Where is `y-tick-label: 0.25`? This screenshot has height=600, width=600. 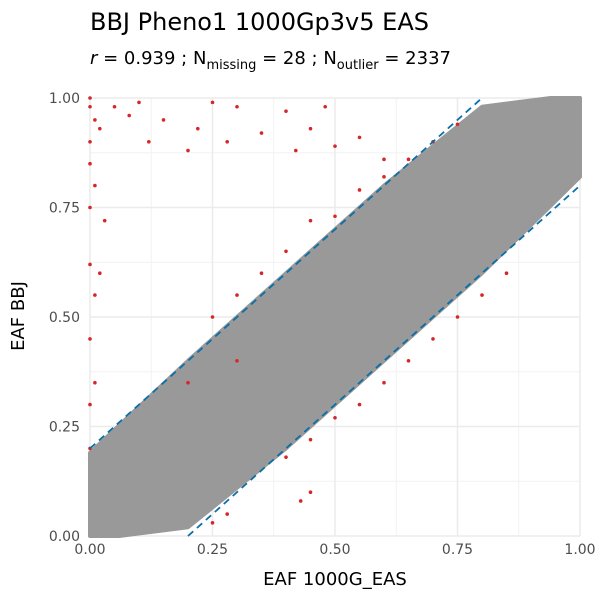
y-tick-label: 0.25 is located at coordinates (64, 428).